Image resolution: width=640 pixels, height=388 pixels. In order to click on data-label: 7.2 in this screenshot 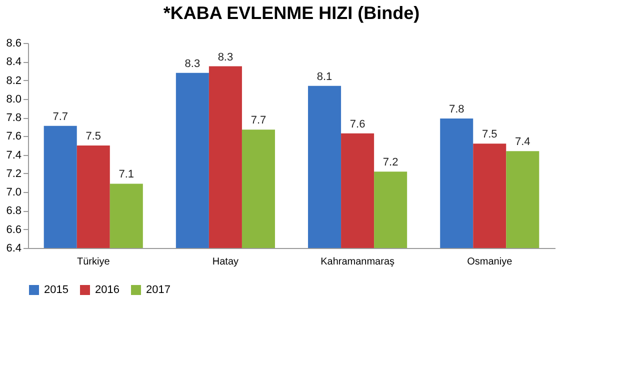, I will do `click(390, 162)`.